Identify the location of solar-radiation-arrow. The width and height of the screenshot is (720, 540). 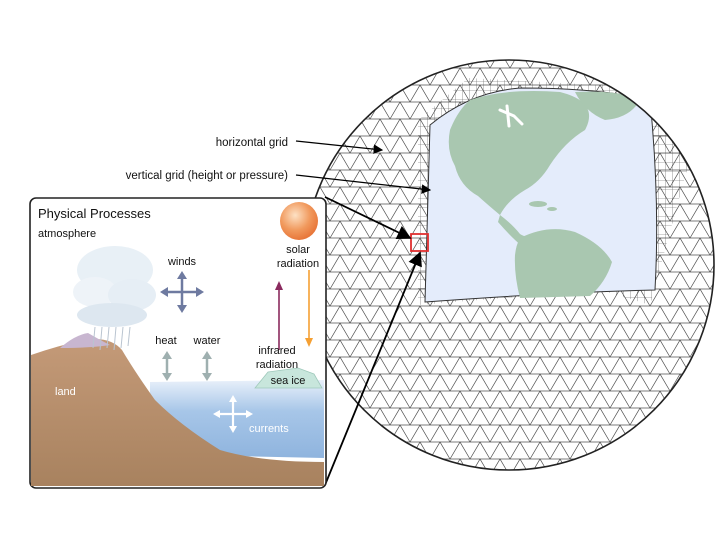
(309, 308).